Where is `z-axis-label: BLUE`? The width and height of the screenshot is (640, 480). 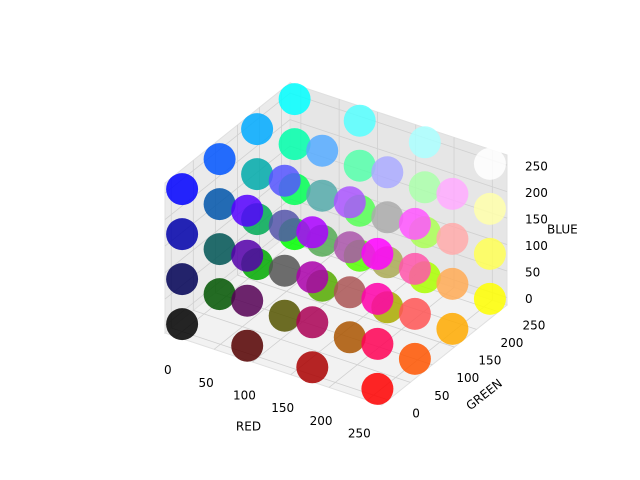 z-axis-label: BLUE is located at coordinates (562, 230).